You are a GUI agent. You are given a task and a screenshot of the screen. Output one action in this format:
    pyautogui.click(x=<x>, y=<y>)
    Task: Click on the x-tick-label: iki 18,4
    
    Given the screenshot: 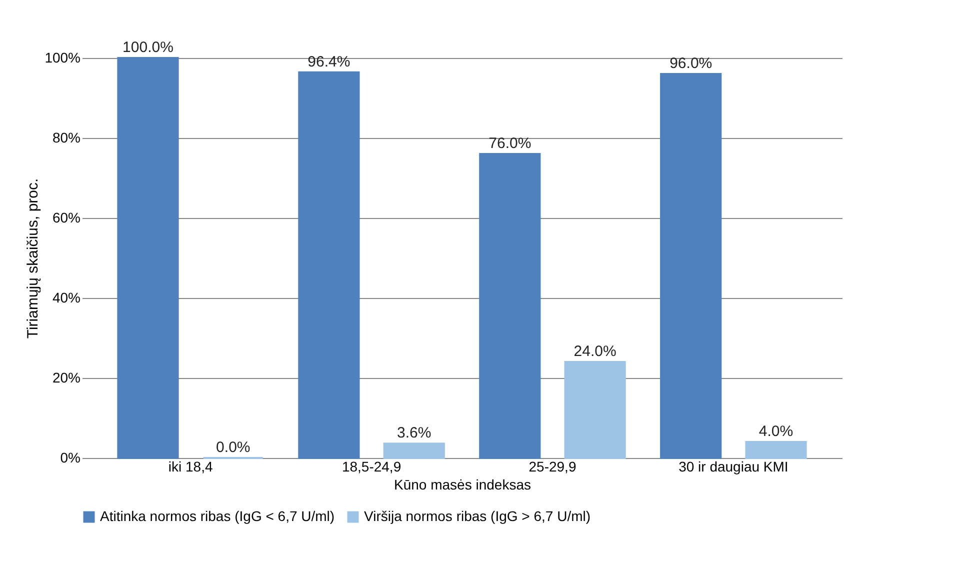 What is the action you would take?
    pyautogui.click(x=190, y=466)
    